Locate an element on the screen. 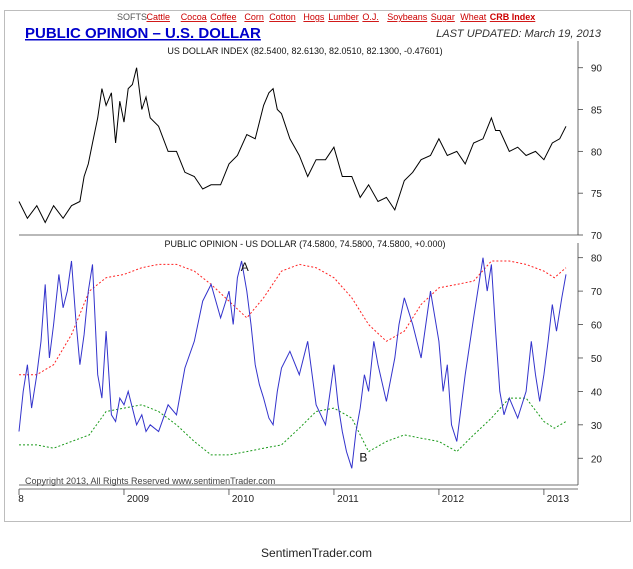 The height and width of the screenshot is (569, 633). y-tick-label: 90 is located at coordinates (597, 69).